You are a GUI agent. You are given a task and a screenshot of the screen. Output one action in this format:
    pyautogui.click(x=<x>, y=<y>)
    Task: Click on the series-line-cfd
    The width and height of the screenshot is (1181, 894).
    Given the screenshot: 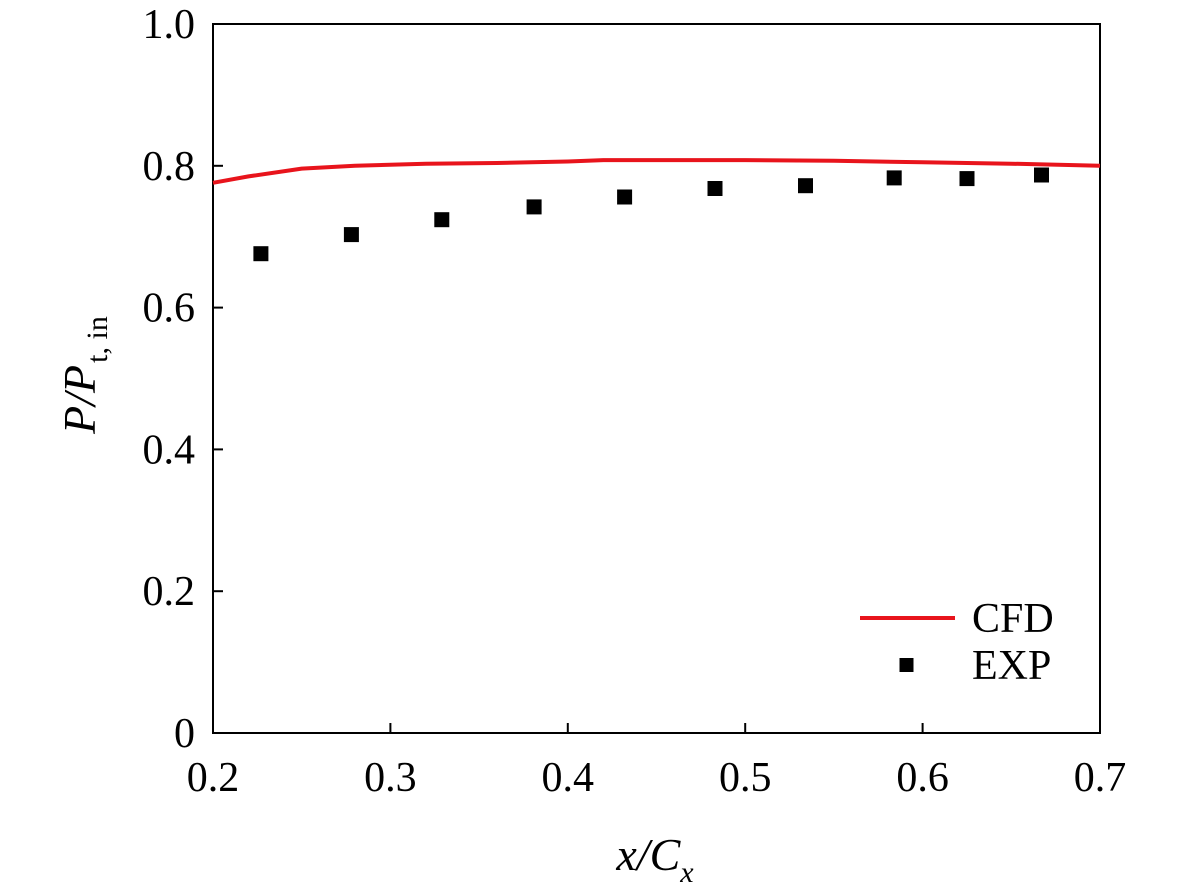 What is the action you would take?
    pyautogui.click(x=656, y=171)
    